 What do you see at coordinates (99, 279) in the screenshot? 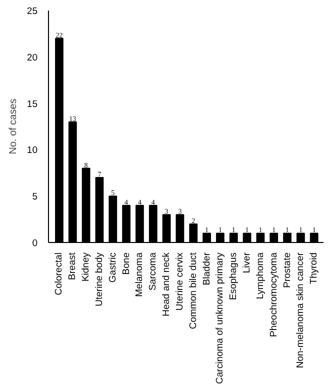
I see `x-tick-label: Uterine body` at bounding box center [99, 279].